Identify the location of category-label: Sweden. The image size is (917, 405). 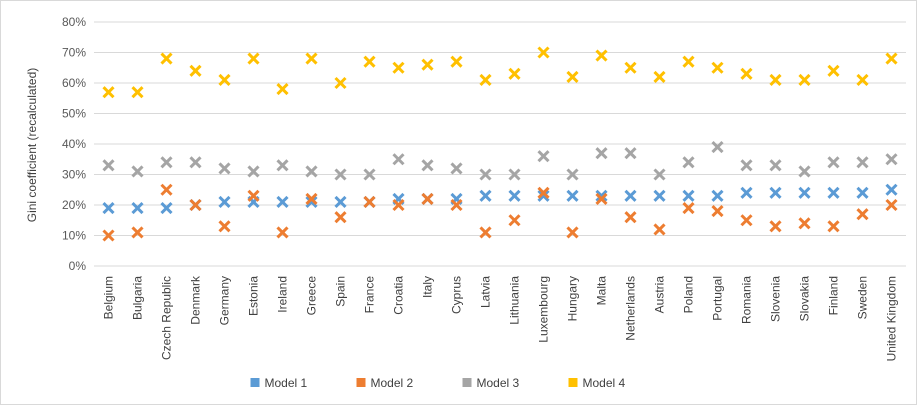
(863, 297).